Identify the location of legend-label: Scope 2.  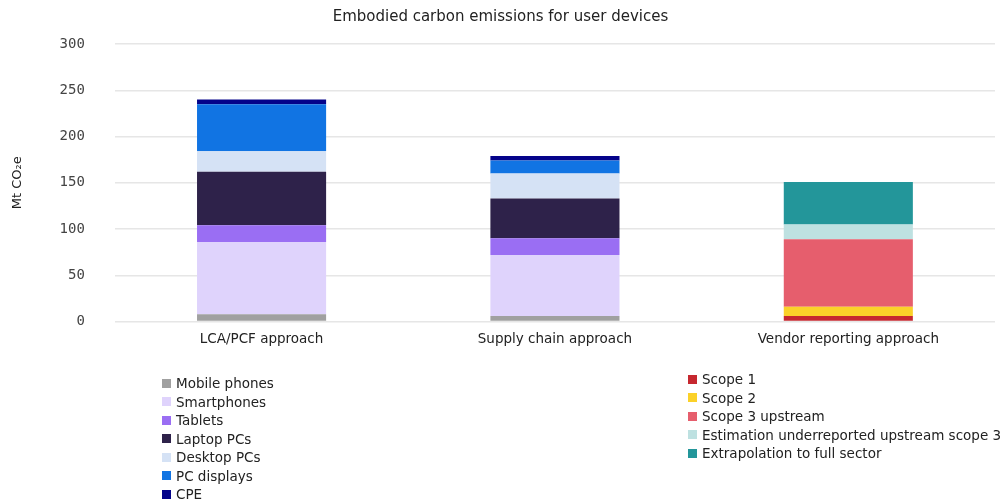
(729, 397).